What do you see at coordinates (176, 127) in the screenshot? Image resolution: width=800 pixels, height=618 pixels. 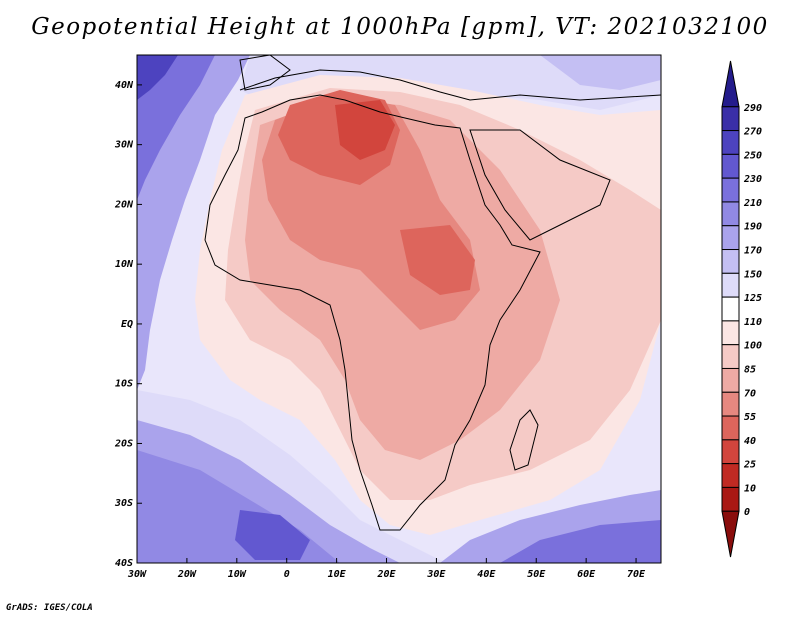 I see `field-northwest-deep` at bounding box center [176, 127].